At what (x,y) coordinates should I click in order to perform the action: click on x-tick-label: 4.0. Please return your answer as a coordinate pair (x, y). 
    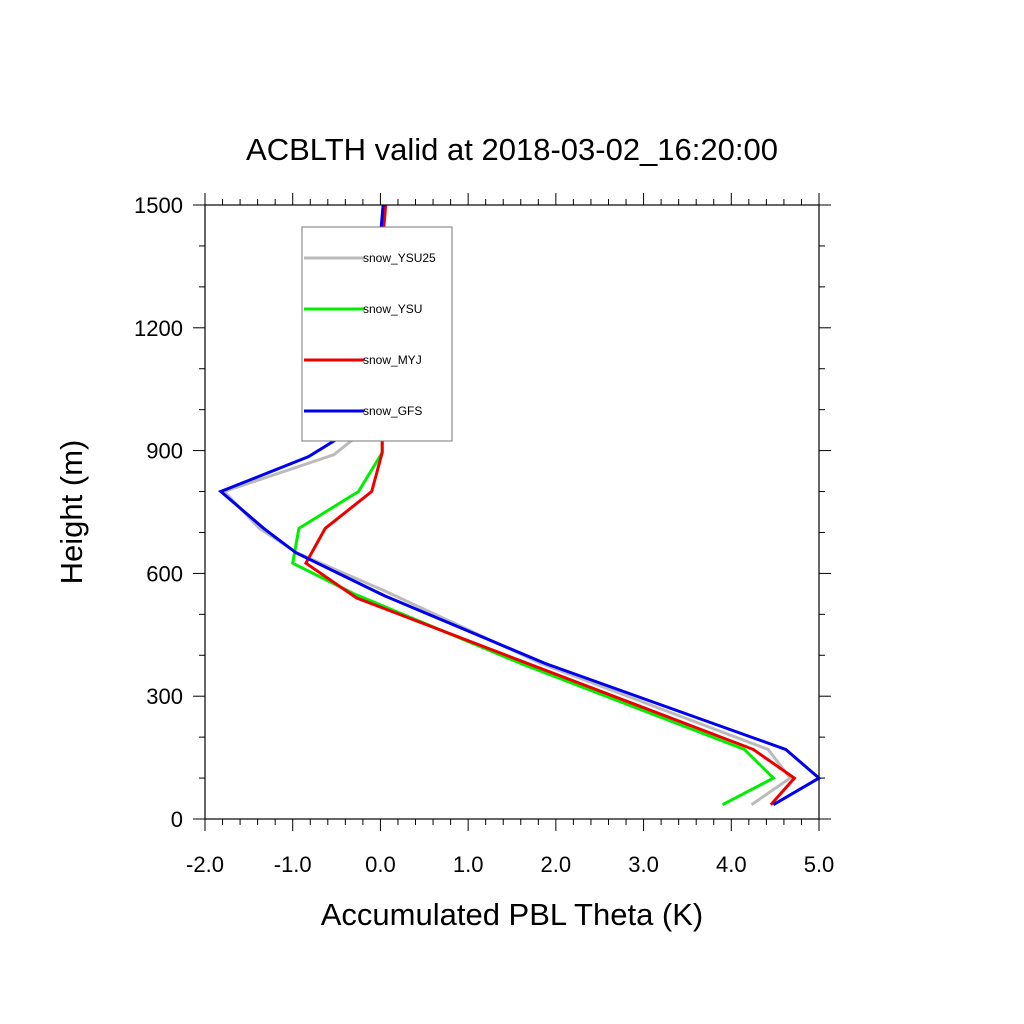
    Looking at the image, I should click on (731, 864).